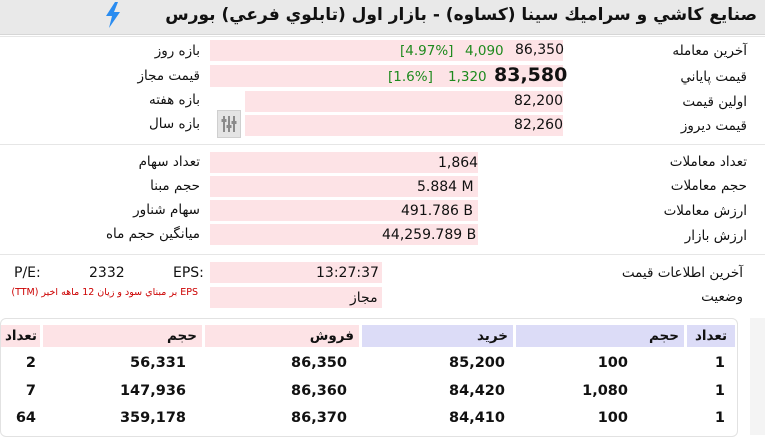  What do you see at coordinates (715, 236) in the screenshot?
I see `market-value-label: ارزش بازار` at bounding box center [715, 236].